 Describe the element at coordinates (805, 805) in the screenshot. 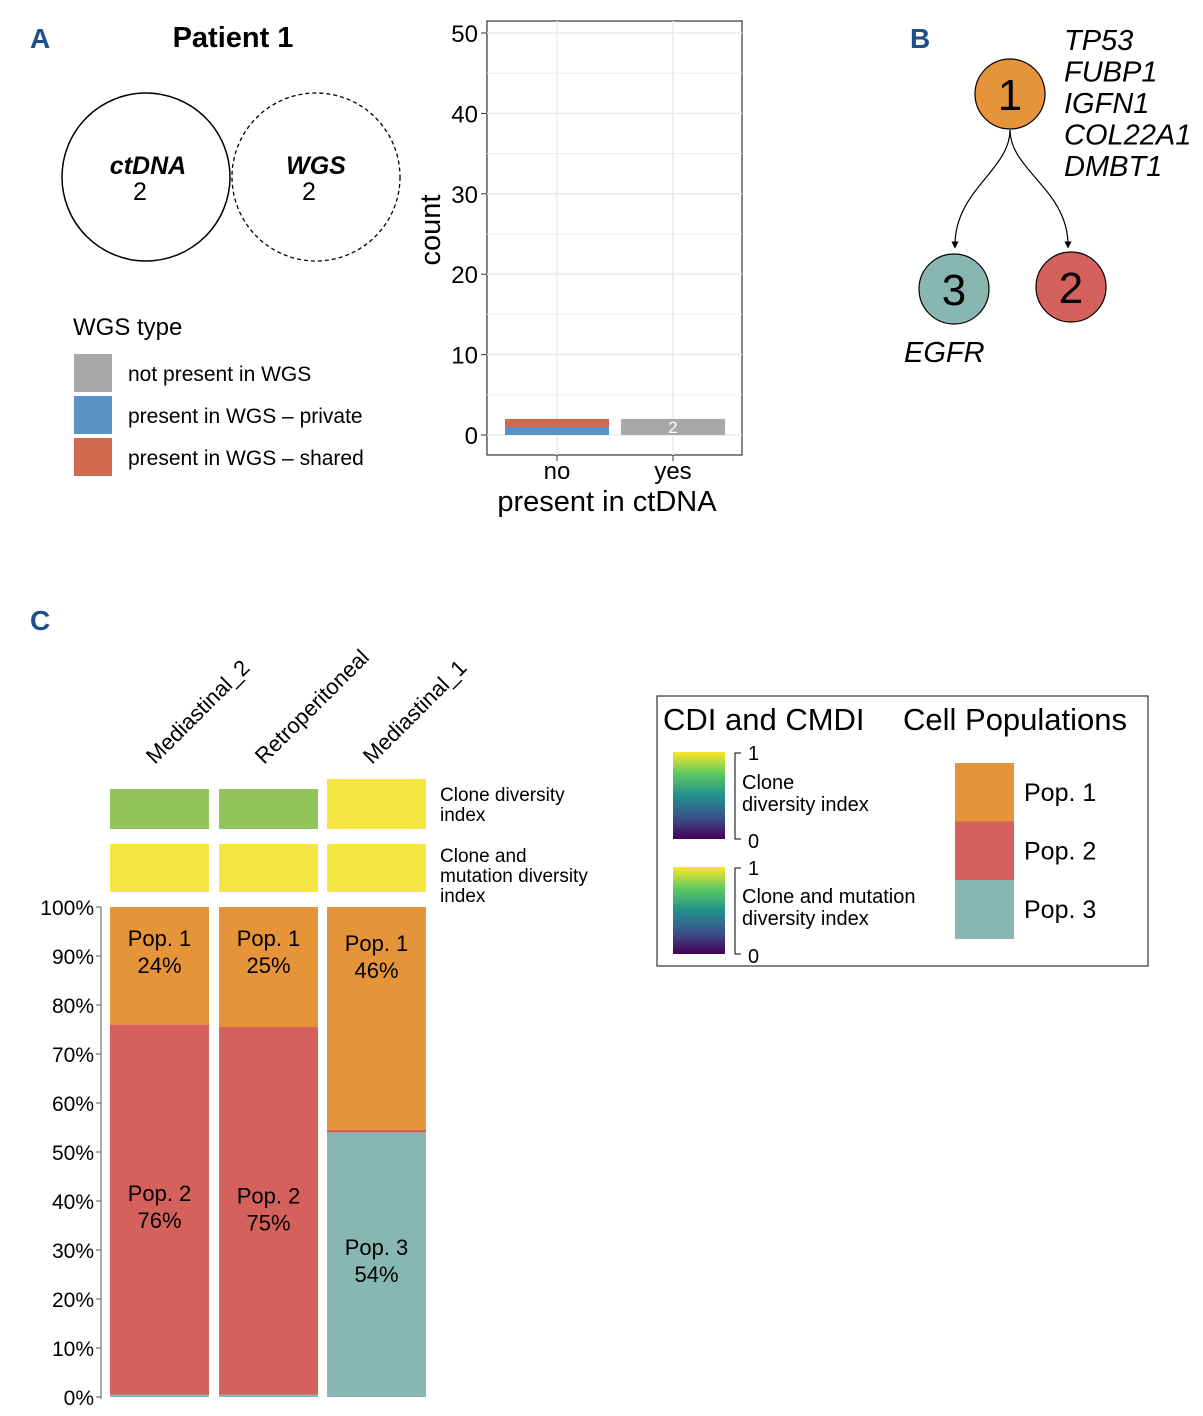

I see `cdi-label-2: diversity index` at that location.